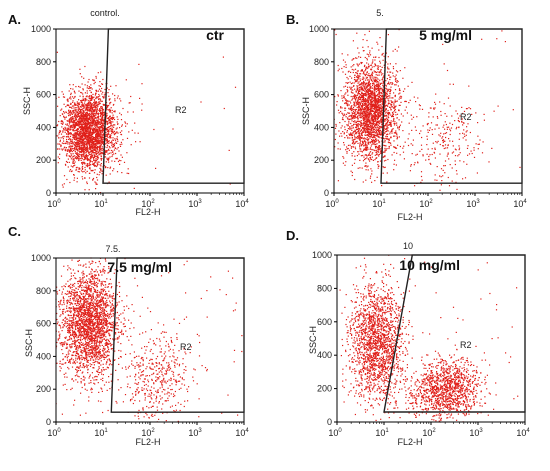 Image resolution: width=550 pixels, height=471 pixels. I want to click on dot-cloud, so click(146, 115).